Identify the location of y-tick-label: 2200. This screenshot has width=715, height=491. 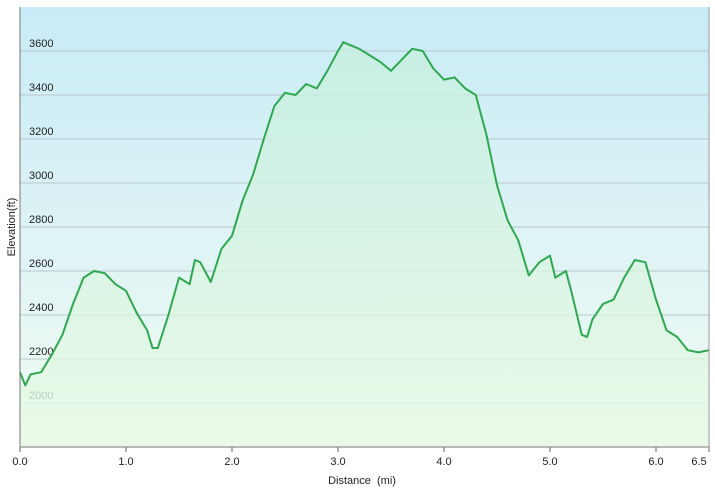
(41, 352).